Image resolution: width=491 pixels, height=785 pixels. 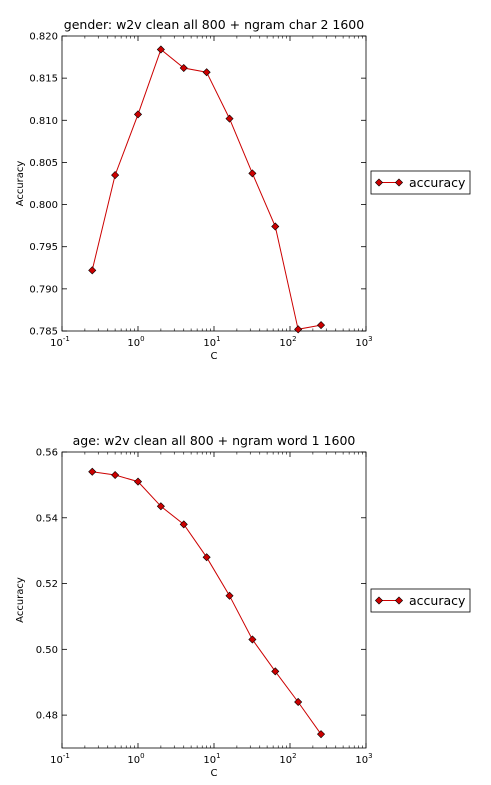 What do you see at coordinates (47, 716) in the screenshot?
I see `y-tick-label: 0.48` at bounding box center [47, 716].